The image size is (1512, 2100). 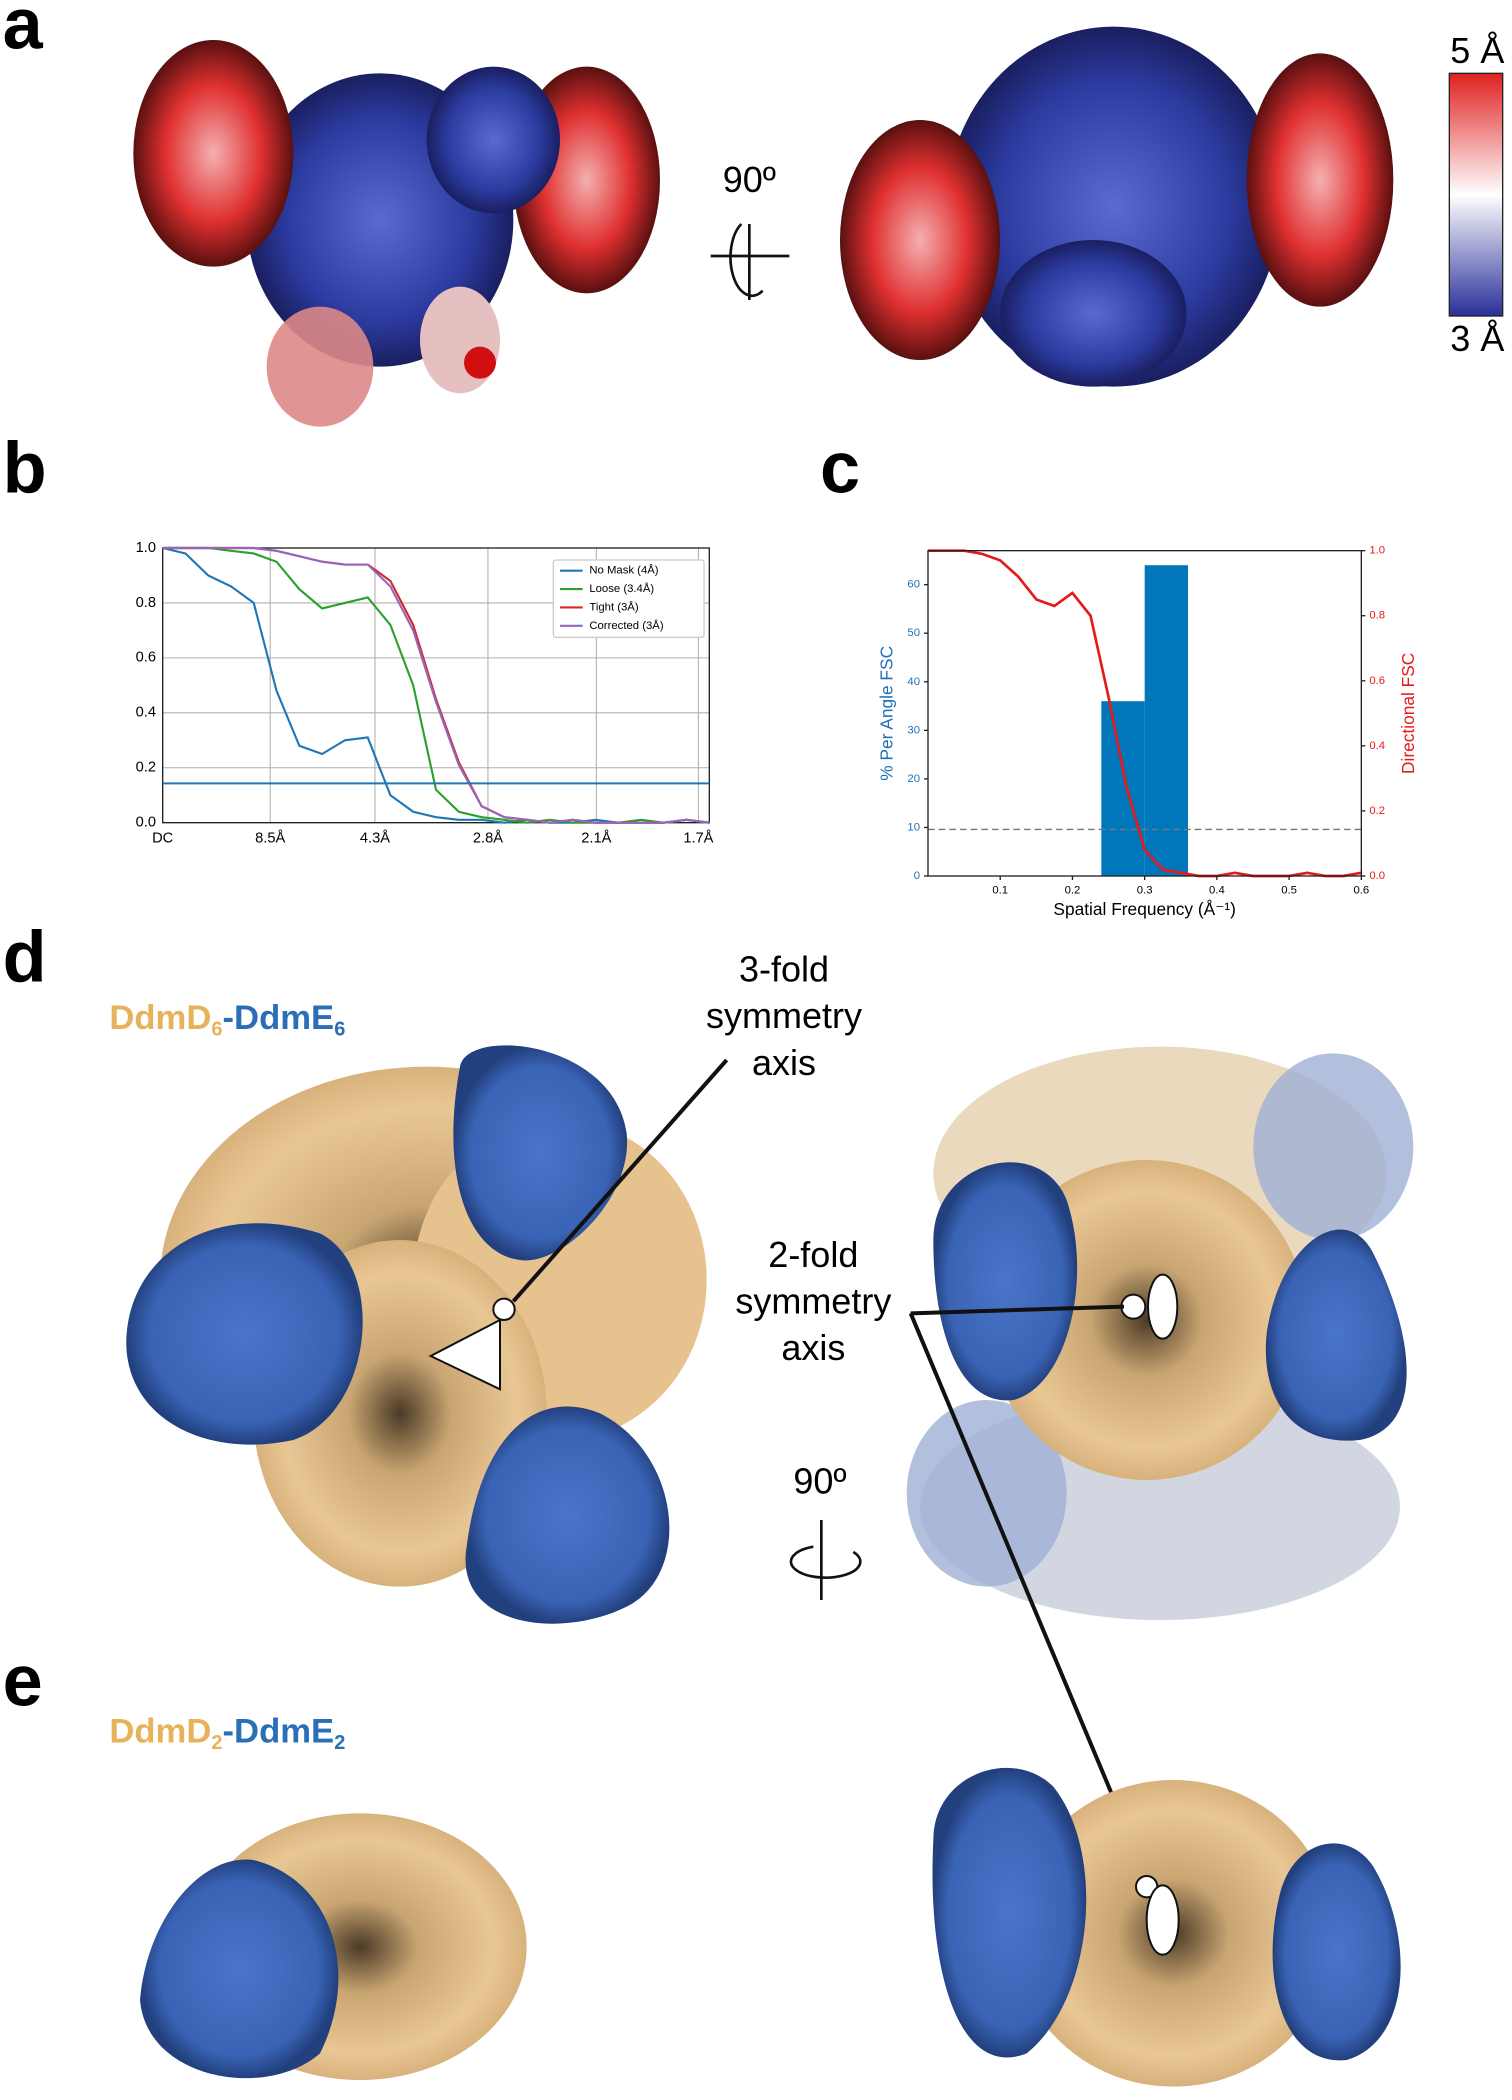 What do you see at coordinates (1477, 338) in the screenshot?
I see `colorbar-min: 3 Å` at bounding box center [1477, 338].